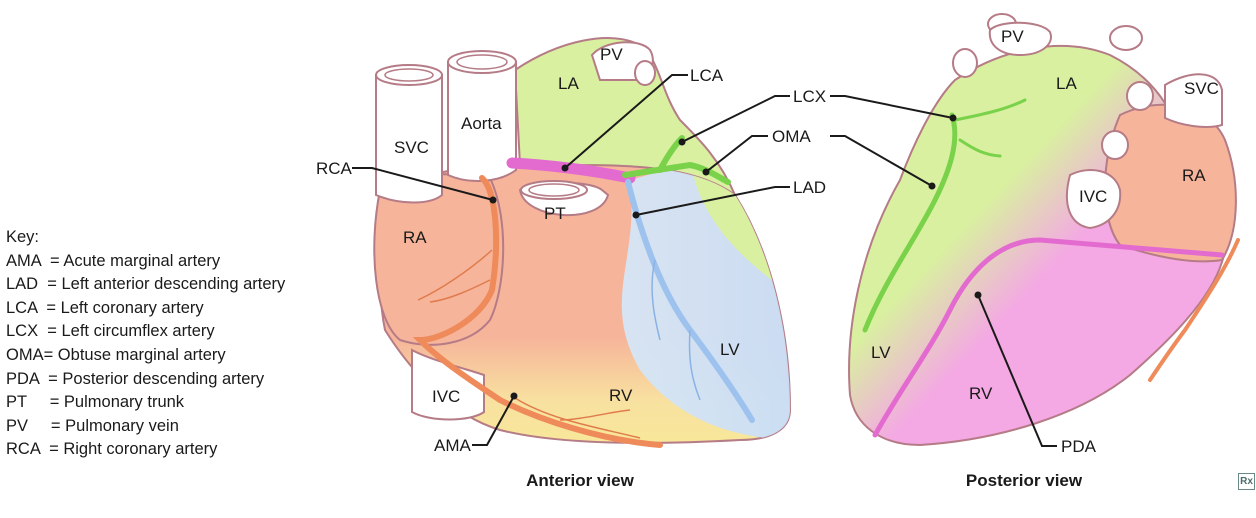 The width and height of the screenshot is (1256, 518). Describe the element at coordinates (334, 168) in the screenshot. I see `callout-rca: RCA` at that location.